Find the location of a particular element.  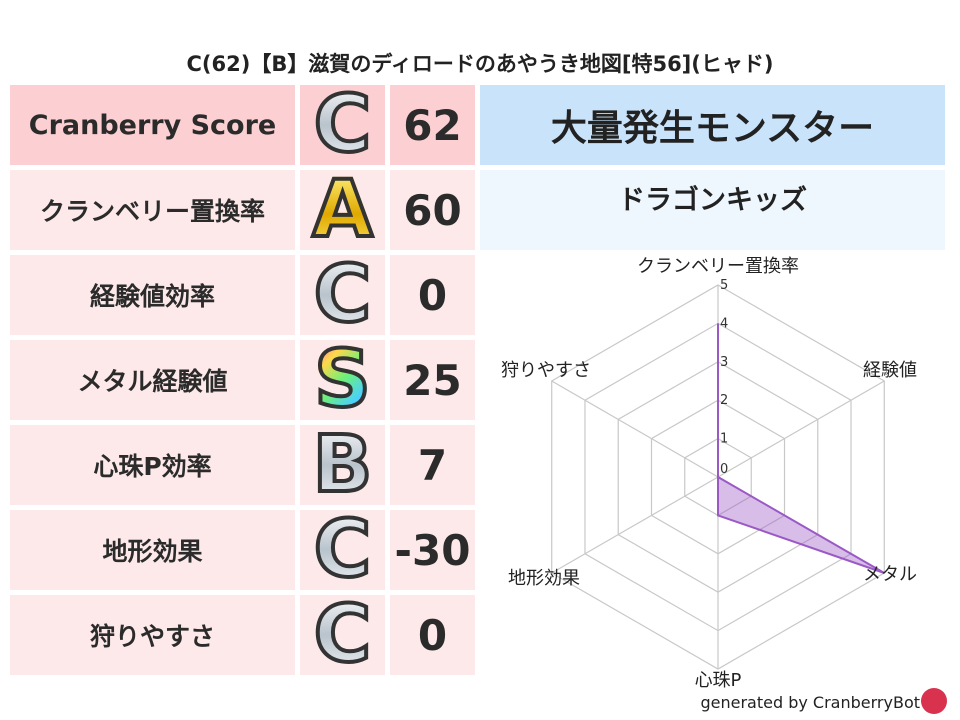

row-label: 心珠P効率 is located at coordinates (152, 465).